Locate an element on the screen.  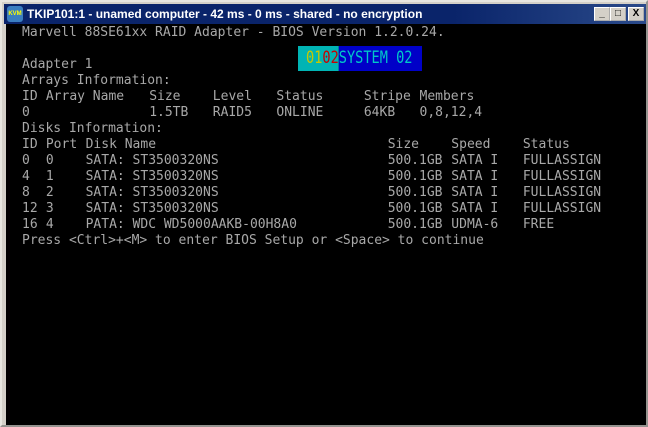
array-row-cell: 0,8,12,4 is located at coordinates (451, 112).